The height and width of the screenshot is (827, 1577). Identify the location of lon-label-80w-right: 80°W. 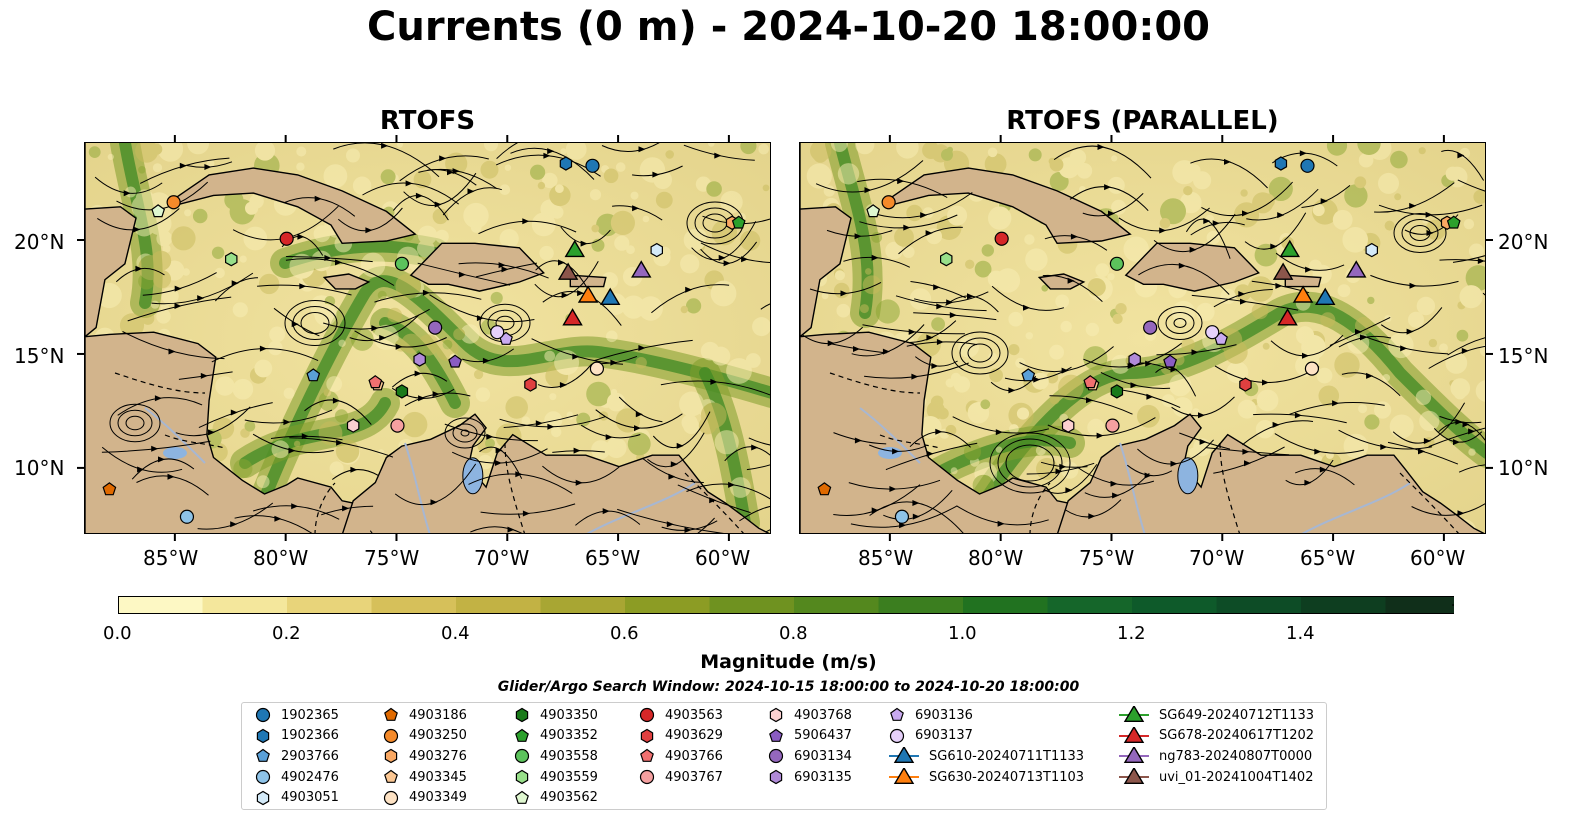
(996, 558).